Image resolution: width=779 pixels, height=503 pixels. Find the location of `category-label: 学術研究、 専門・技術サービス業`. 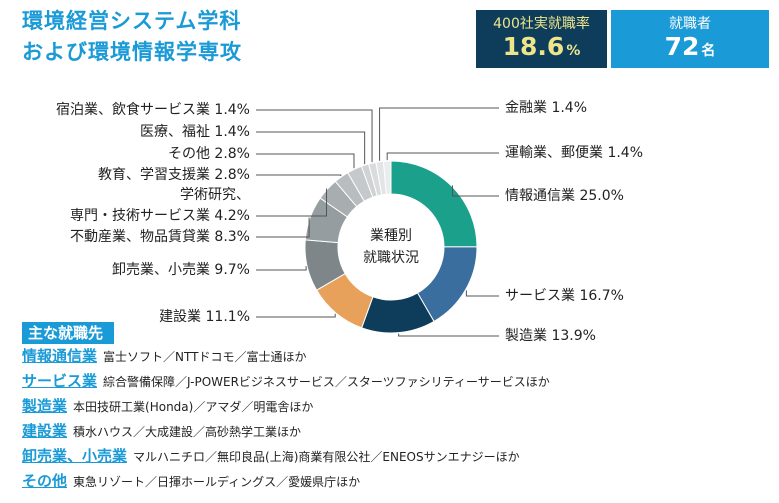

category-label: 学術研究、 専門・技術サービス業 is located at coordinates (159, 205).